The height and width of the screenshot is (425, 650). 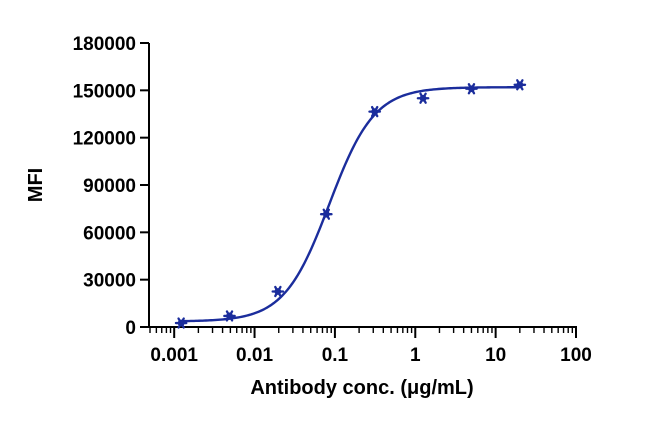 I want to click on x-tick-label: 0.01, so click(x=254, y=355).